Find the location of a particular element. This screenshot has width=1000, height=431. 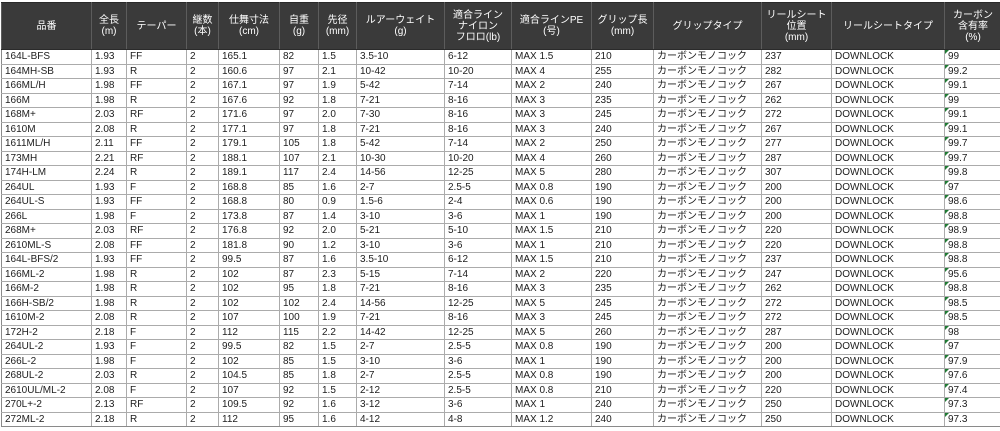

cell-line-nylon-fluoro: 4-8 is located at coordinates (478, 419).